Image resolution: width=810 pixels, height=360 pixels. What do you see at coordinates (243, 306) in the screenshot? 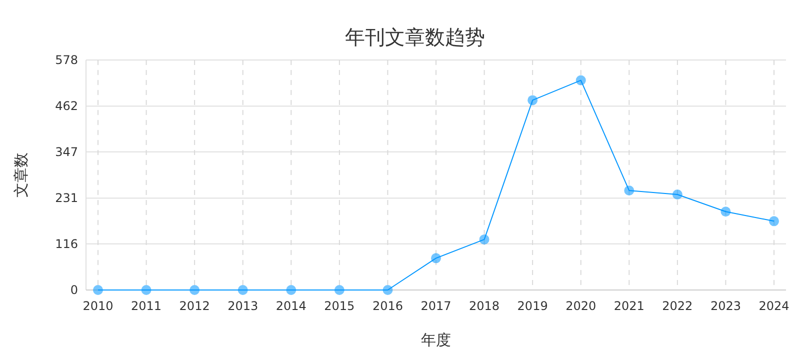
I see `x-tick-label: 2013` at bounding box center [243, 306].